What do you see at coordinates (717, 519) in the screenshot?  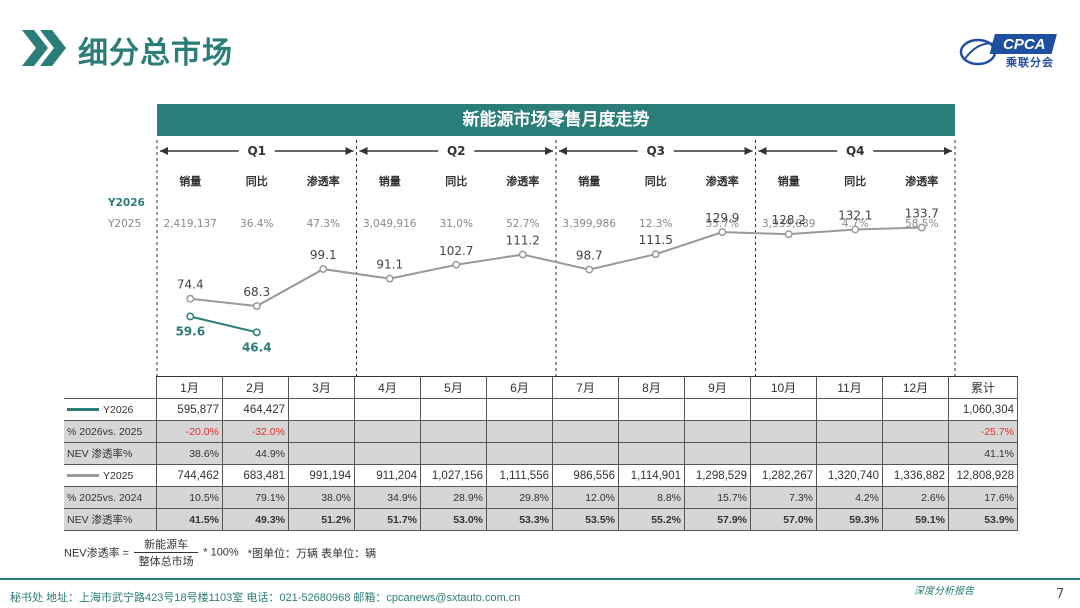 I see `table-cell: 57.9%` at bounding box center [717, 519].